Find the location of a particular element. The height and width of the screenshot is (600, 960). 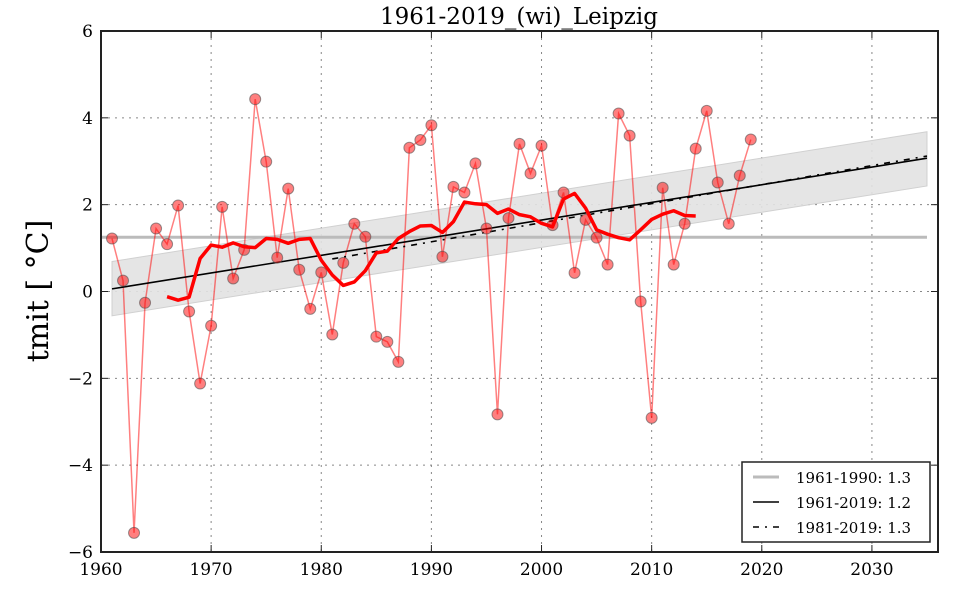

x-tick-label: 2010 is located at coordinates (651, 570).